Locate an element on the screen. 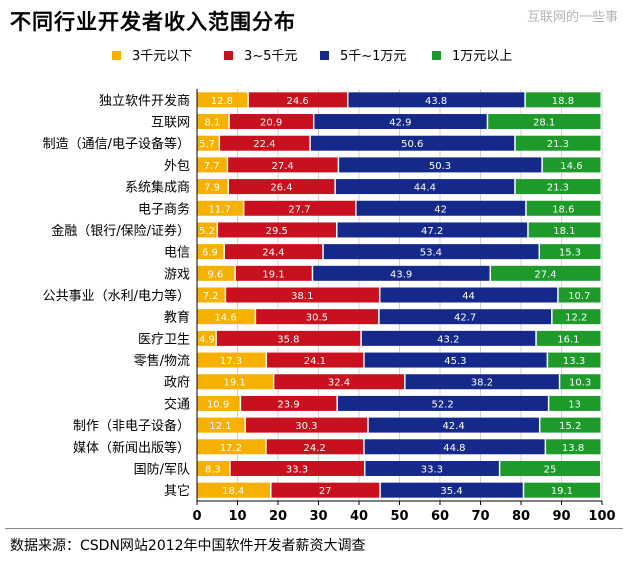 Image resolution: width=628 pixels, height=563 pixels. data-label: 50.3 is located at coordinates (440, 166).